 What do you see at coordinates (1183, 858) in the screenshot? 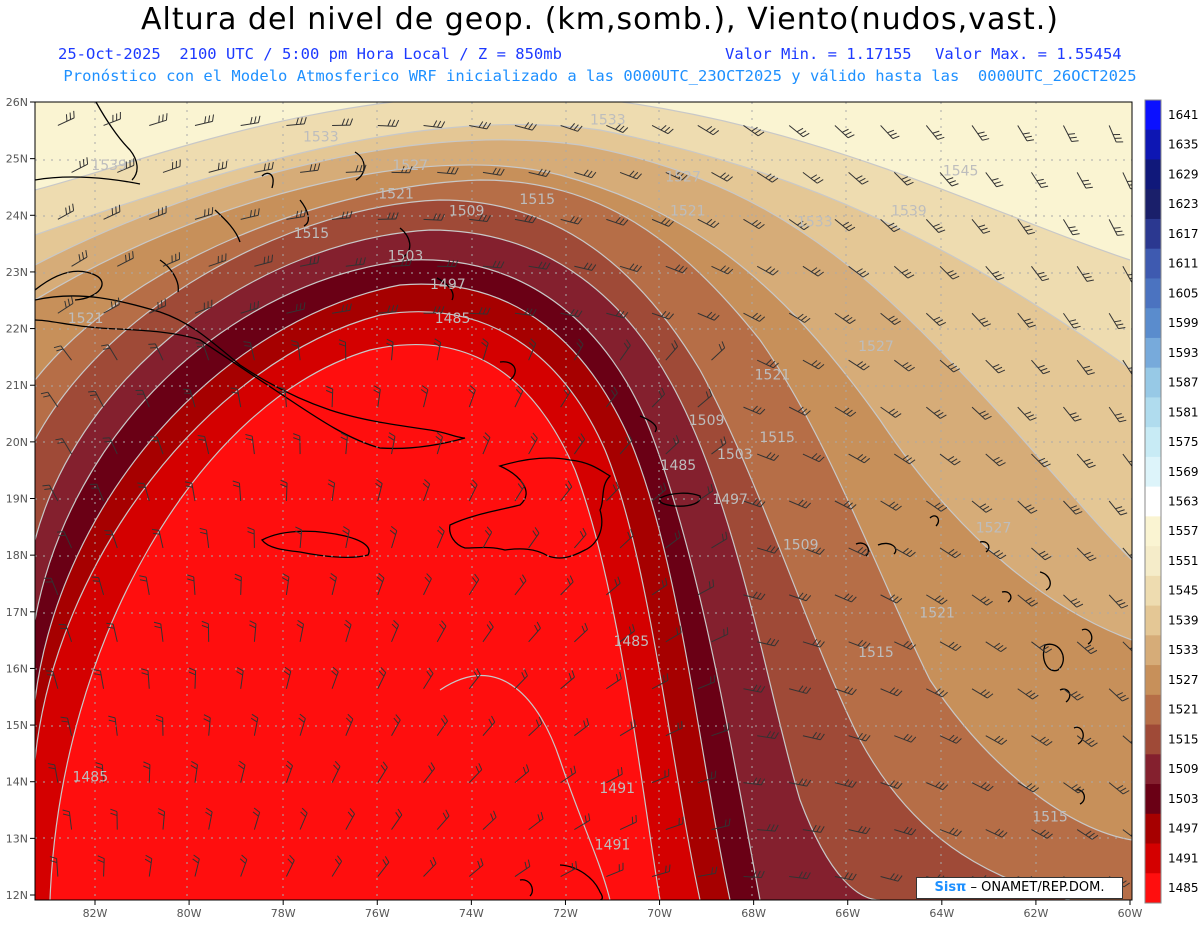
I see `legend-label: 1491` at bounding box center [1183, 858].